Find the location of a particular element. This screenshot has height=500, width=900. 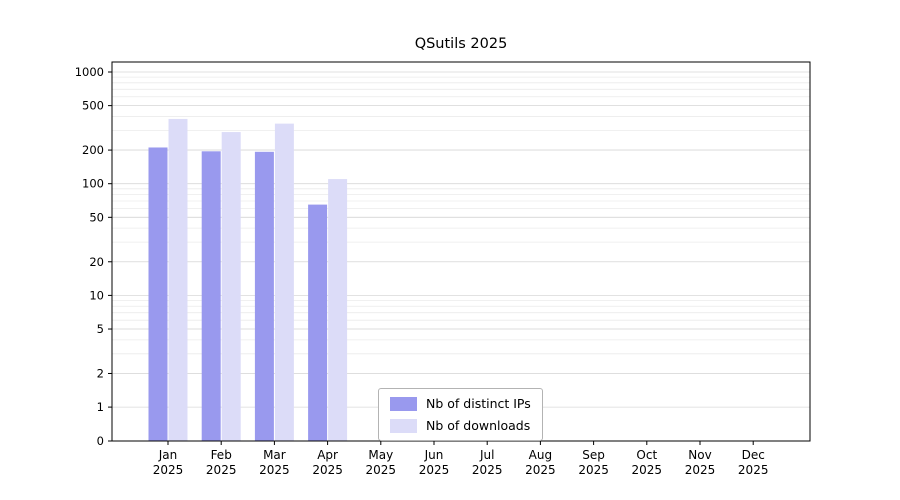

legend-swatch-downloads is located at coordinates (403, 425).